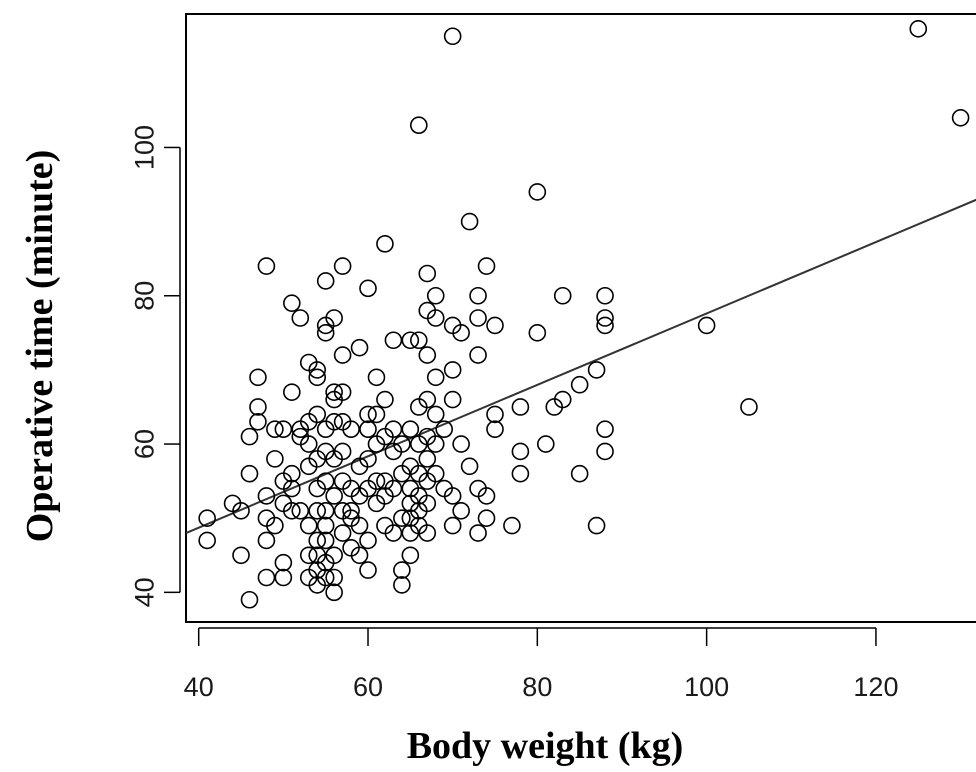 The image size is (976, 772). Describe the element at coordinates (199, 687) in the screenshot. I see `x-tick-label: 40` at that location.